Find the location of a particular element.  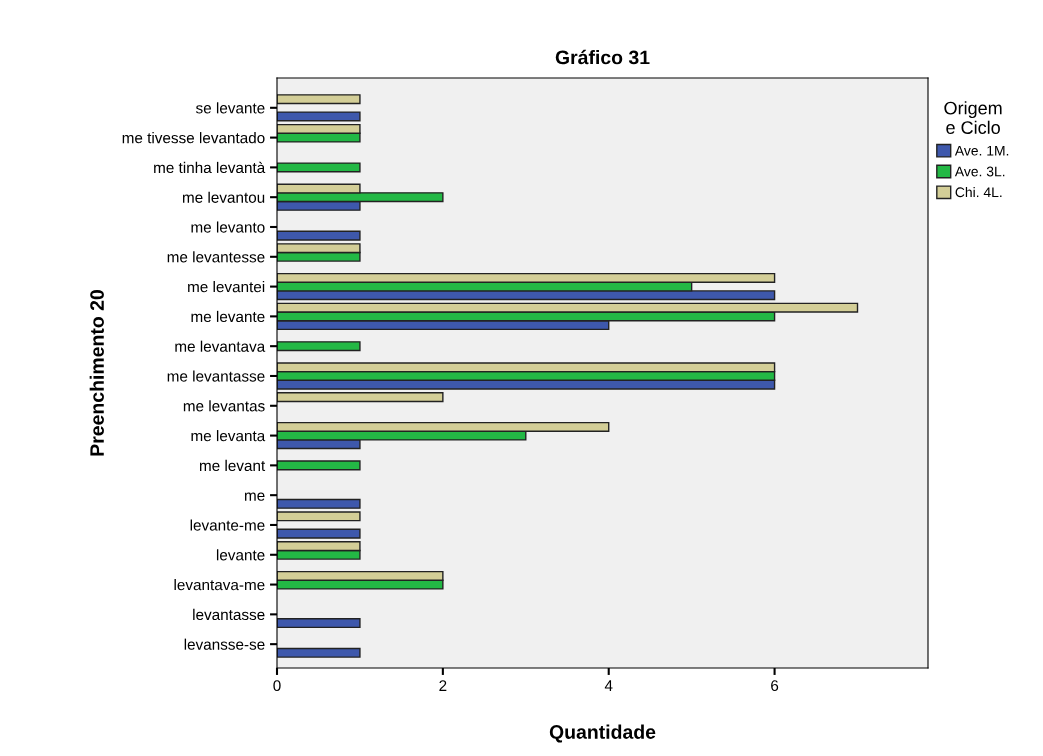

y-tick-label: me levantasse is located at coordinates (216, 376).